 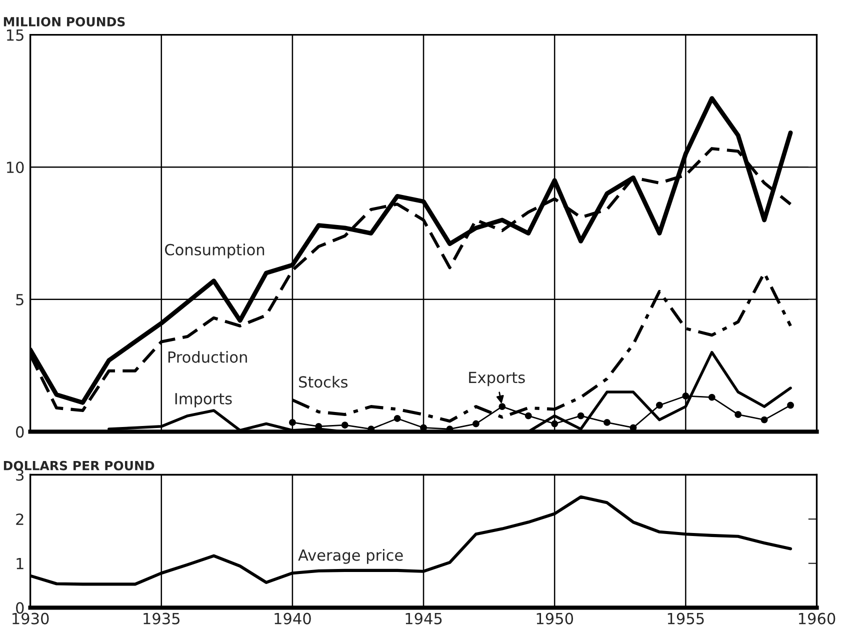 I want to click on x-tick-label: 1945, so click(x=424, y=618).